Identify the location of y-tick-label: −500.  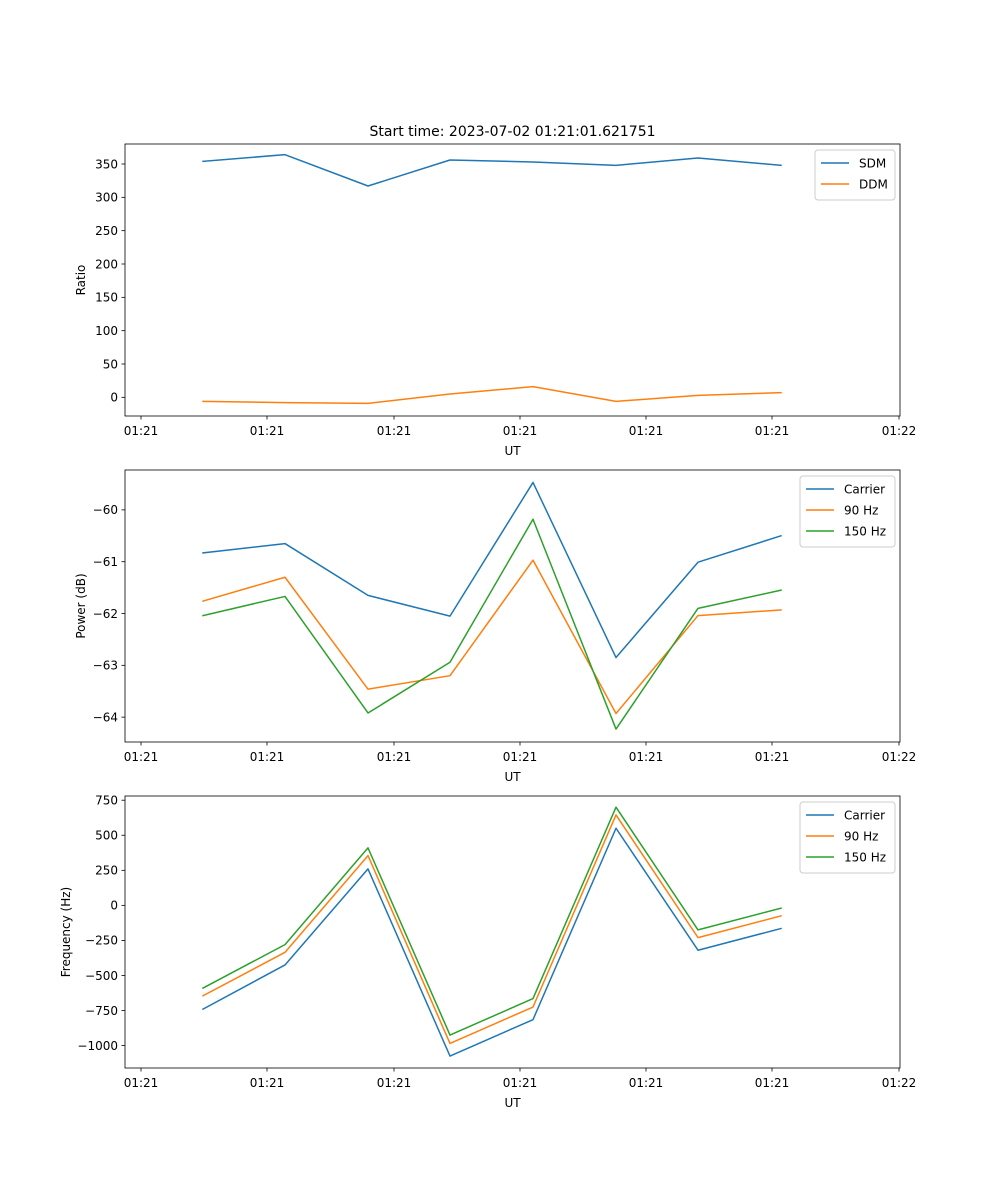
(101, 976).